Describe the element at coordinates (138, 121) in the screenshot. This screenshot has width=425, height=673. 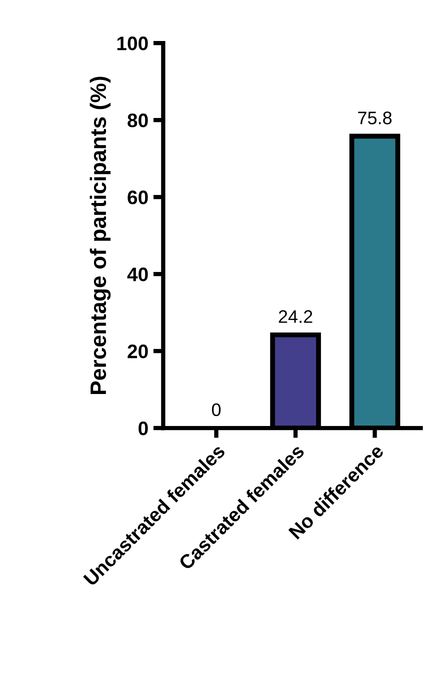
I see `y-tick-label: 80` at that location.